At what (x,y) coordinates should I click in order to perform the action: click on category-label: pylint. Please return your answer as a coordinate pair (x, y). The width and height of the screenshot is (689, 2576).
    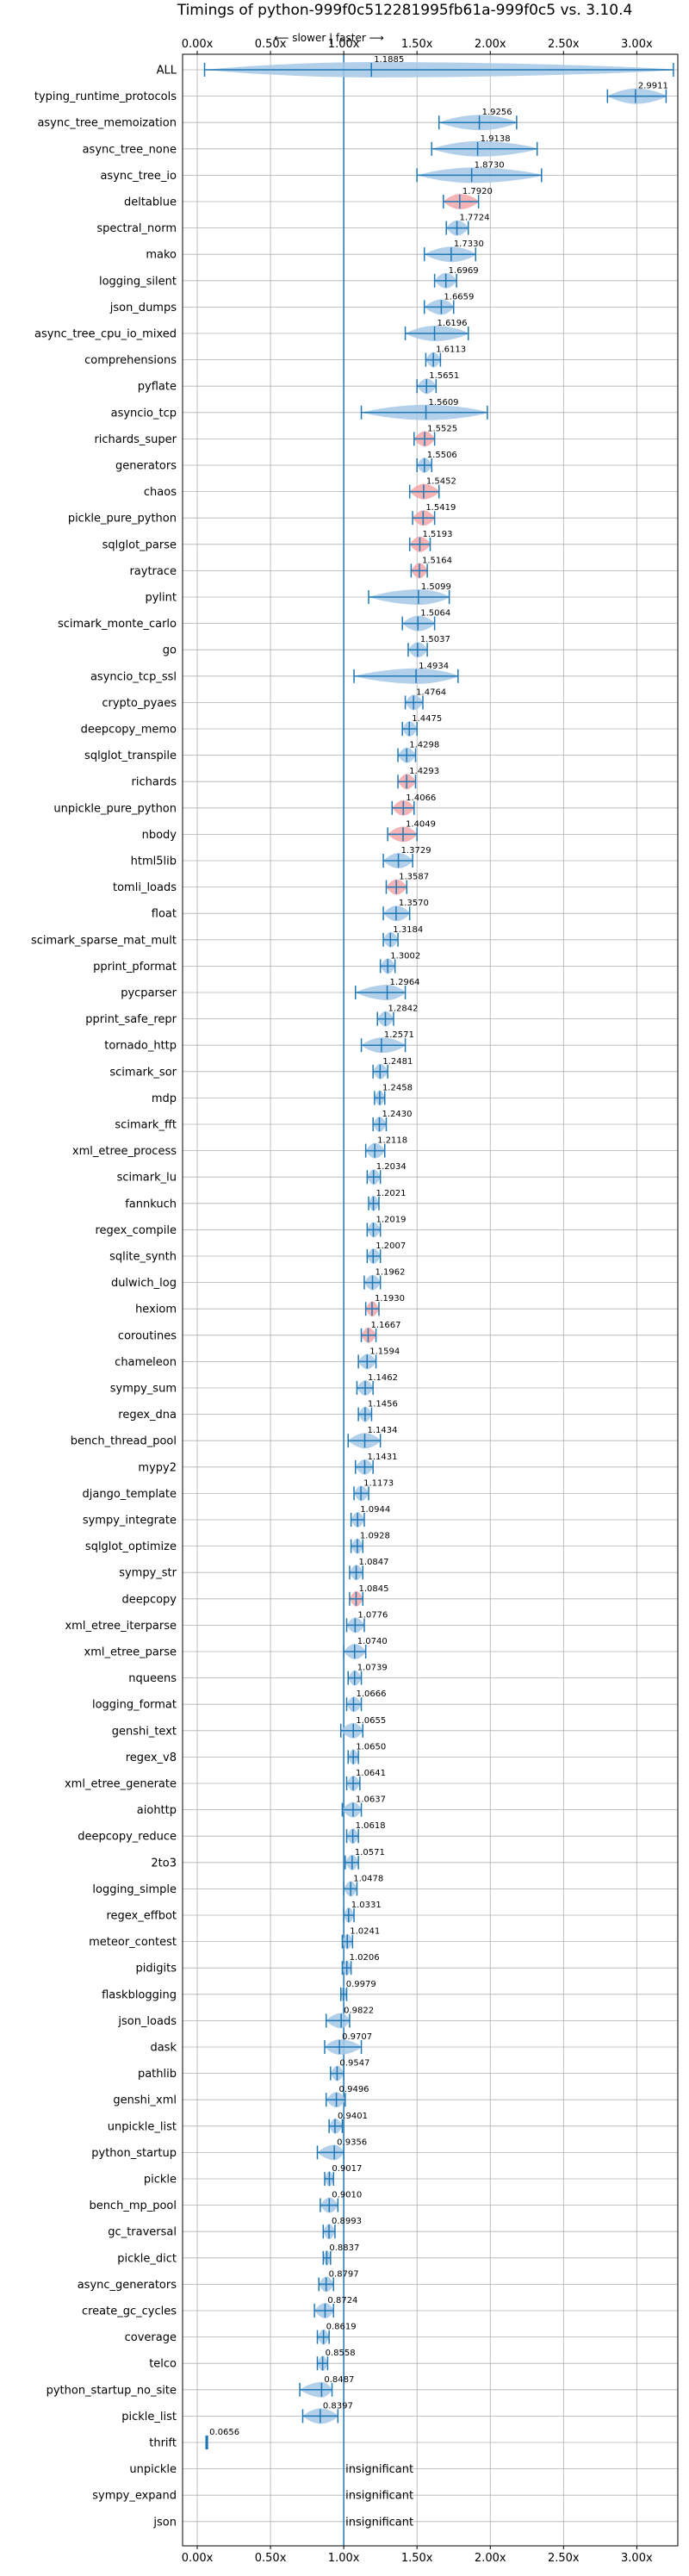
    Looking at the image, I should click on (161, 599).